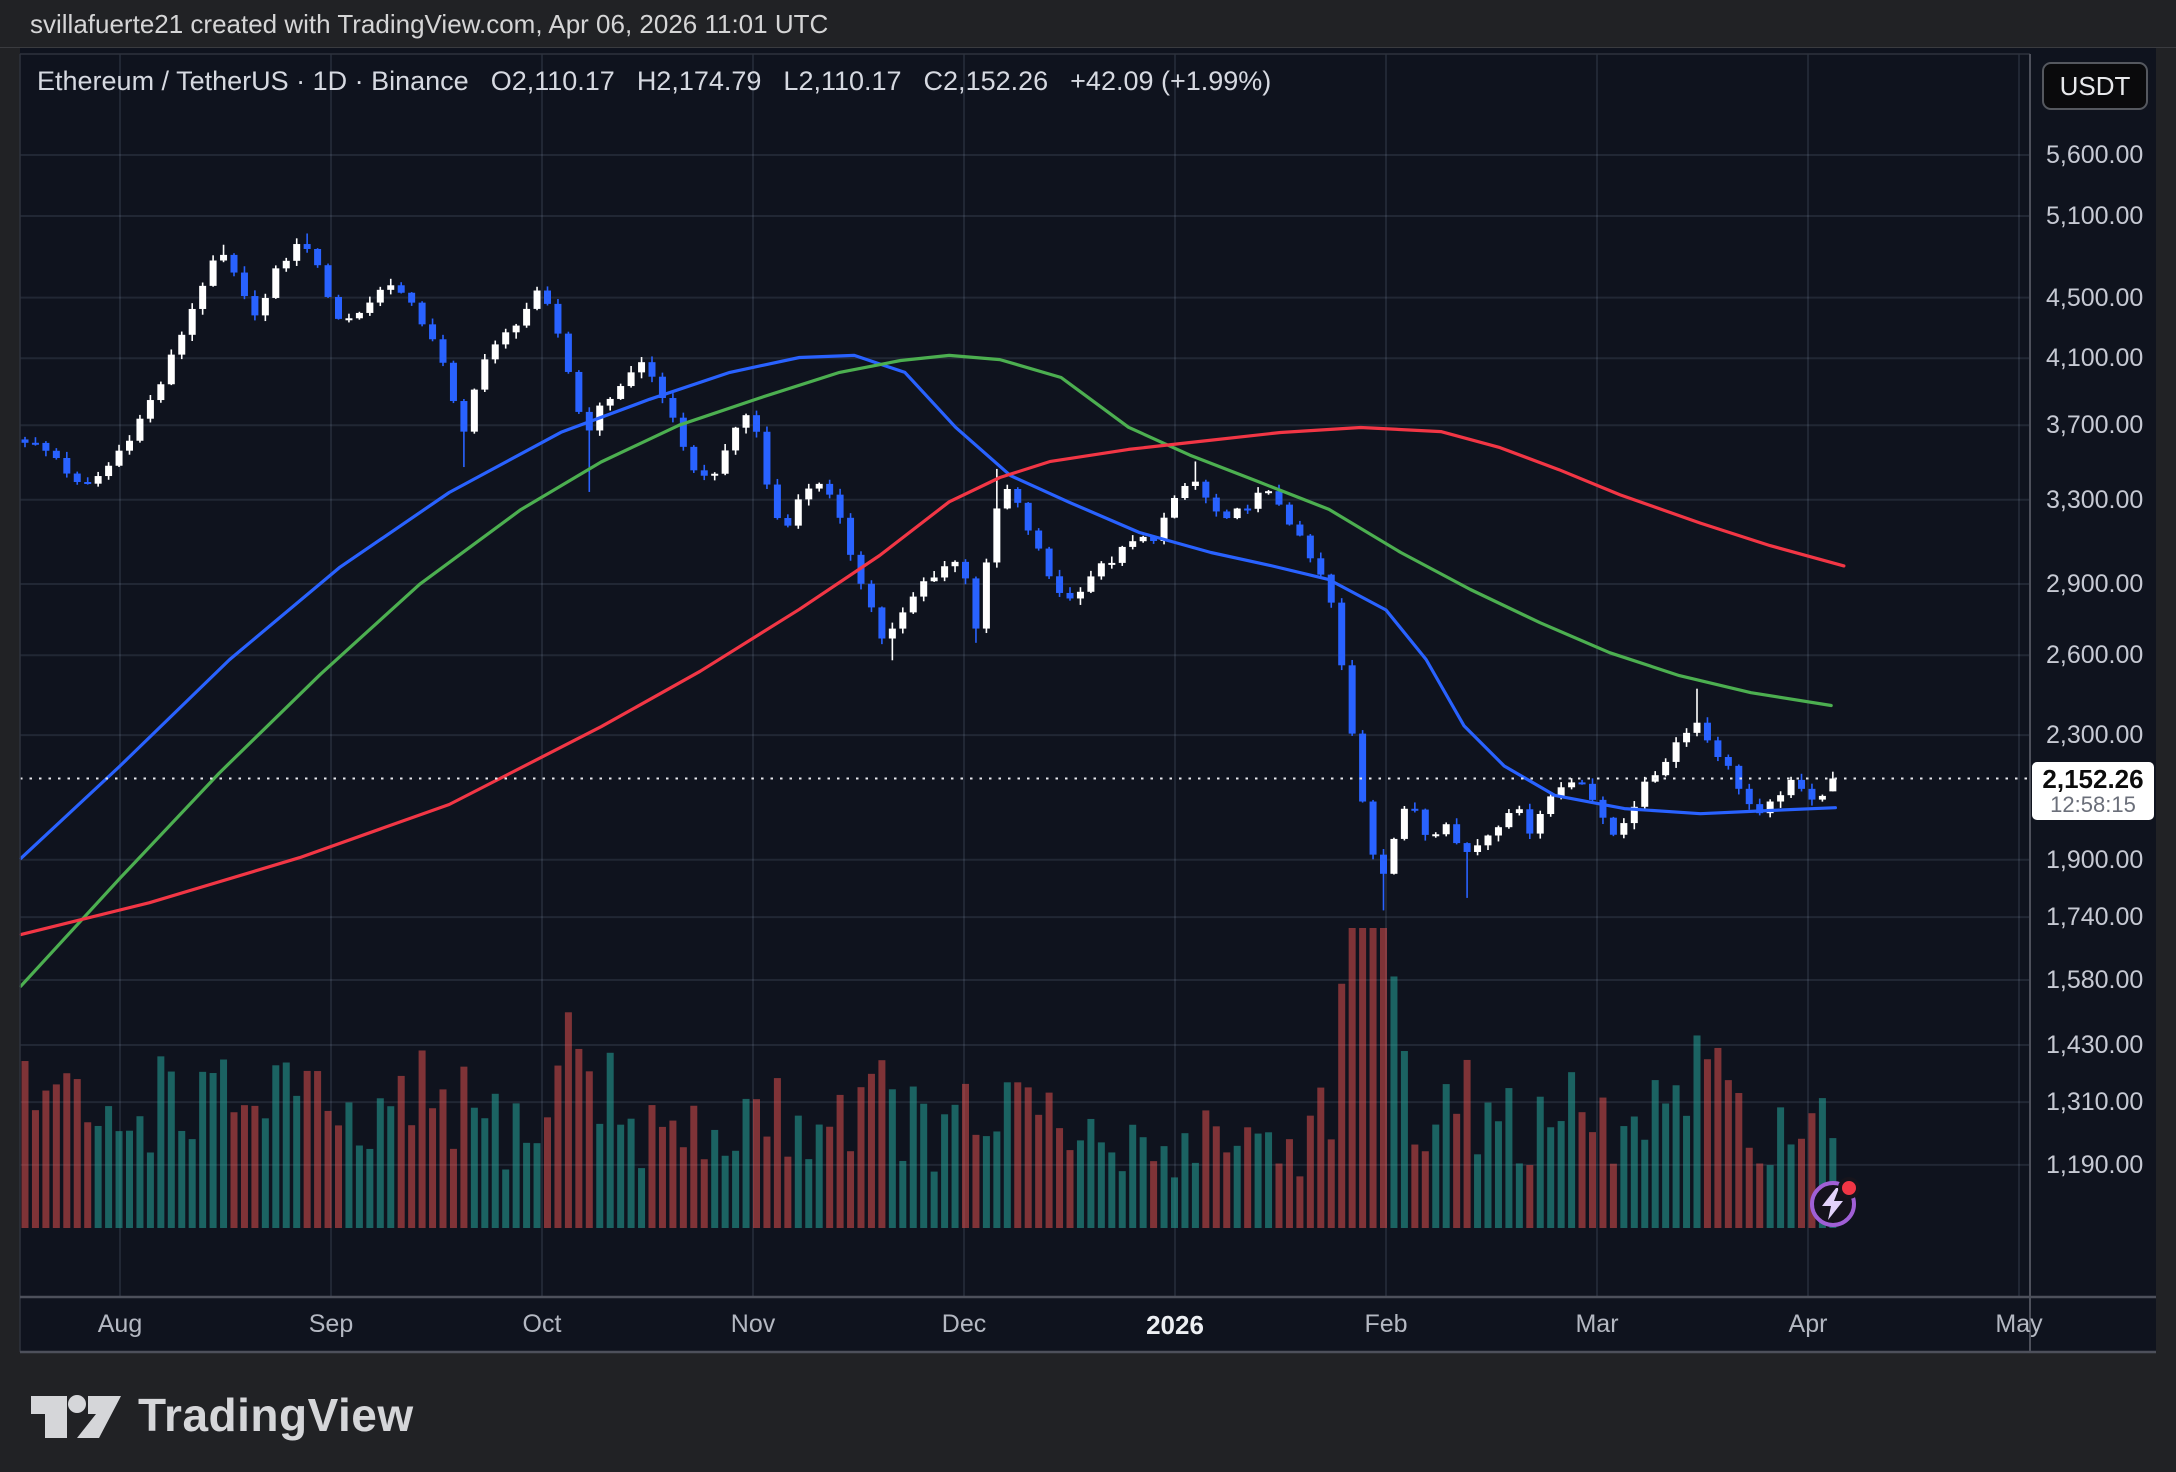  What do you see at coordinates (253, 81) in the screenshot?
I see `symbol-title: Ethereum / TetherUS · 1D · Binance` at bounding box center [253, 81].